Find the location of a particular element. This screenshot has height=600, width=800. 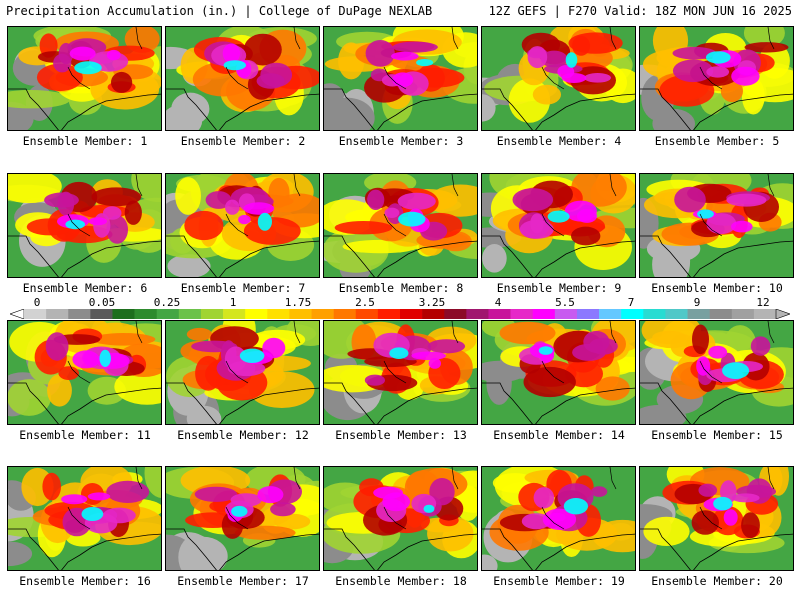

member-label: Ensemble Member: 19 is located at coordinates (559, 581).